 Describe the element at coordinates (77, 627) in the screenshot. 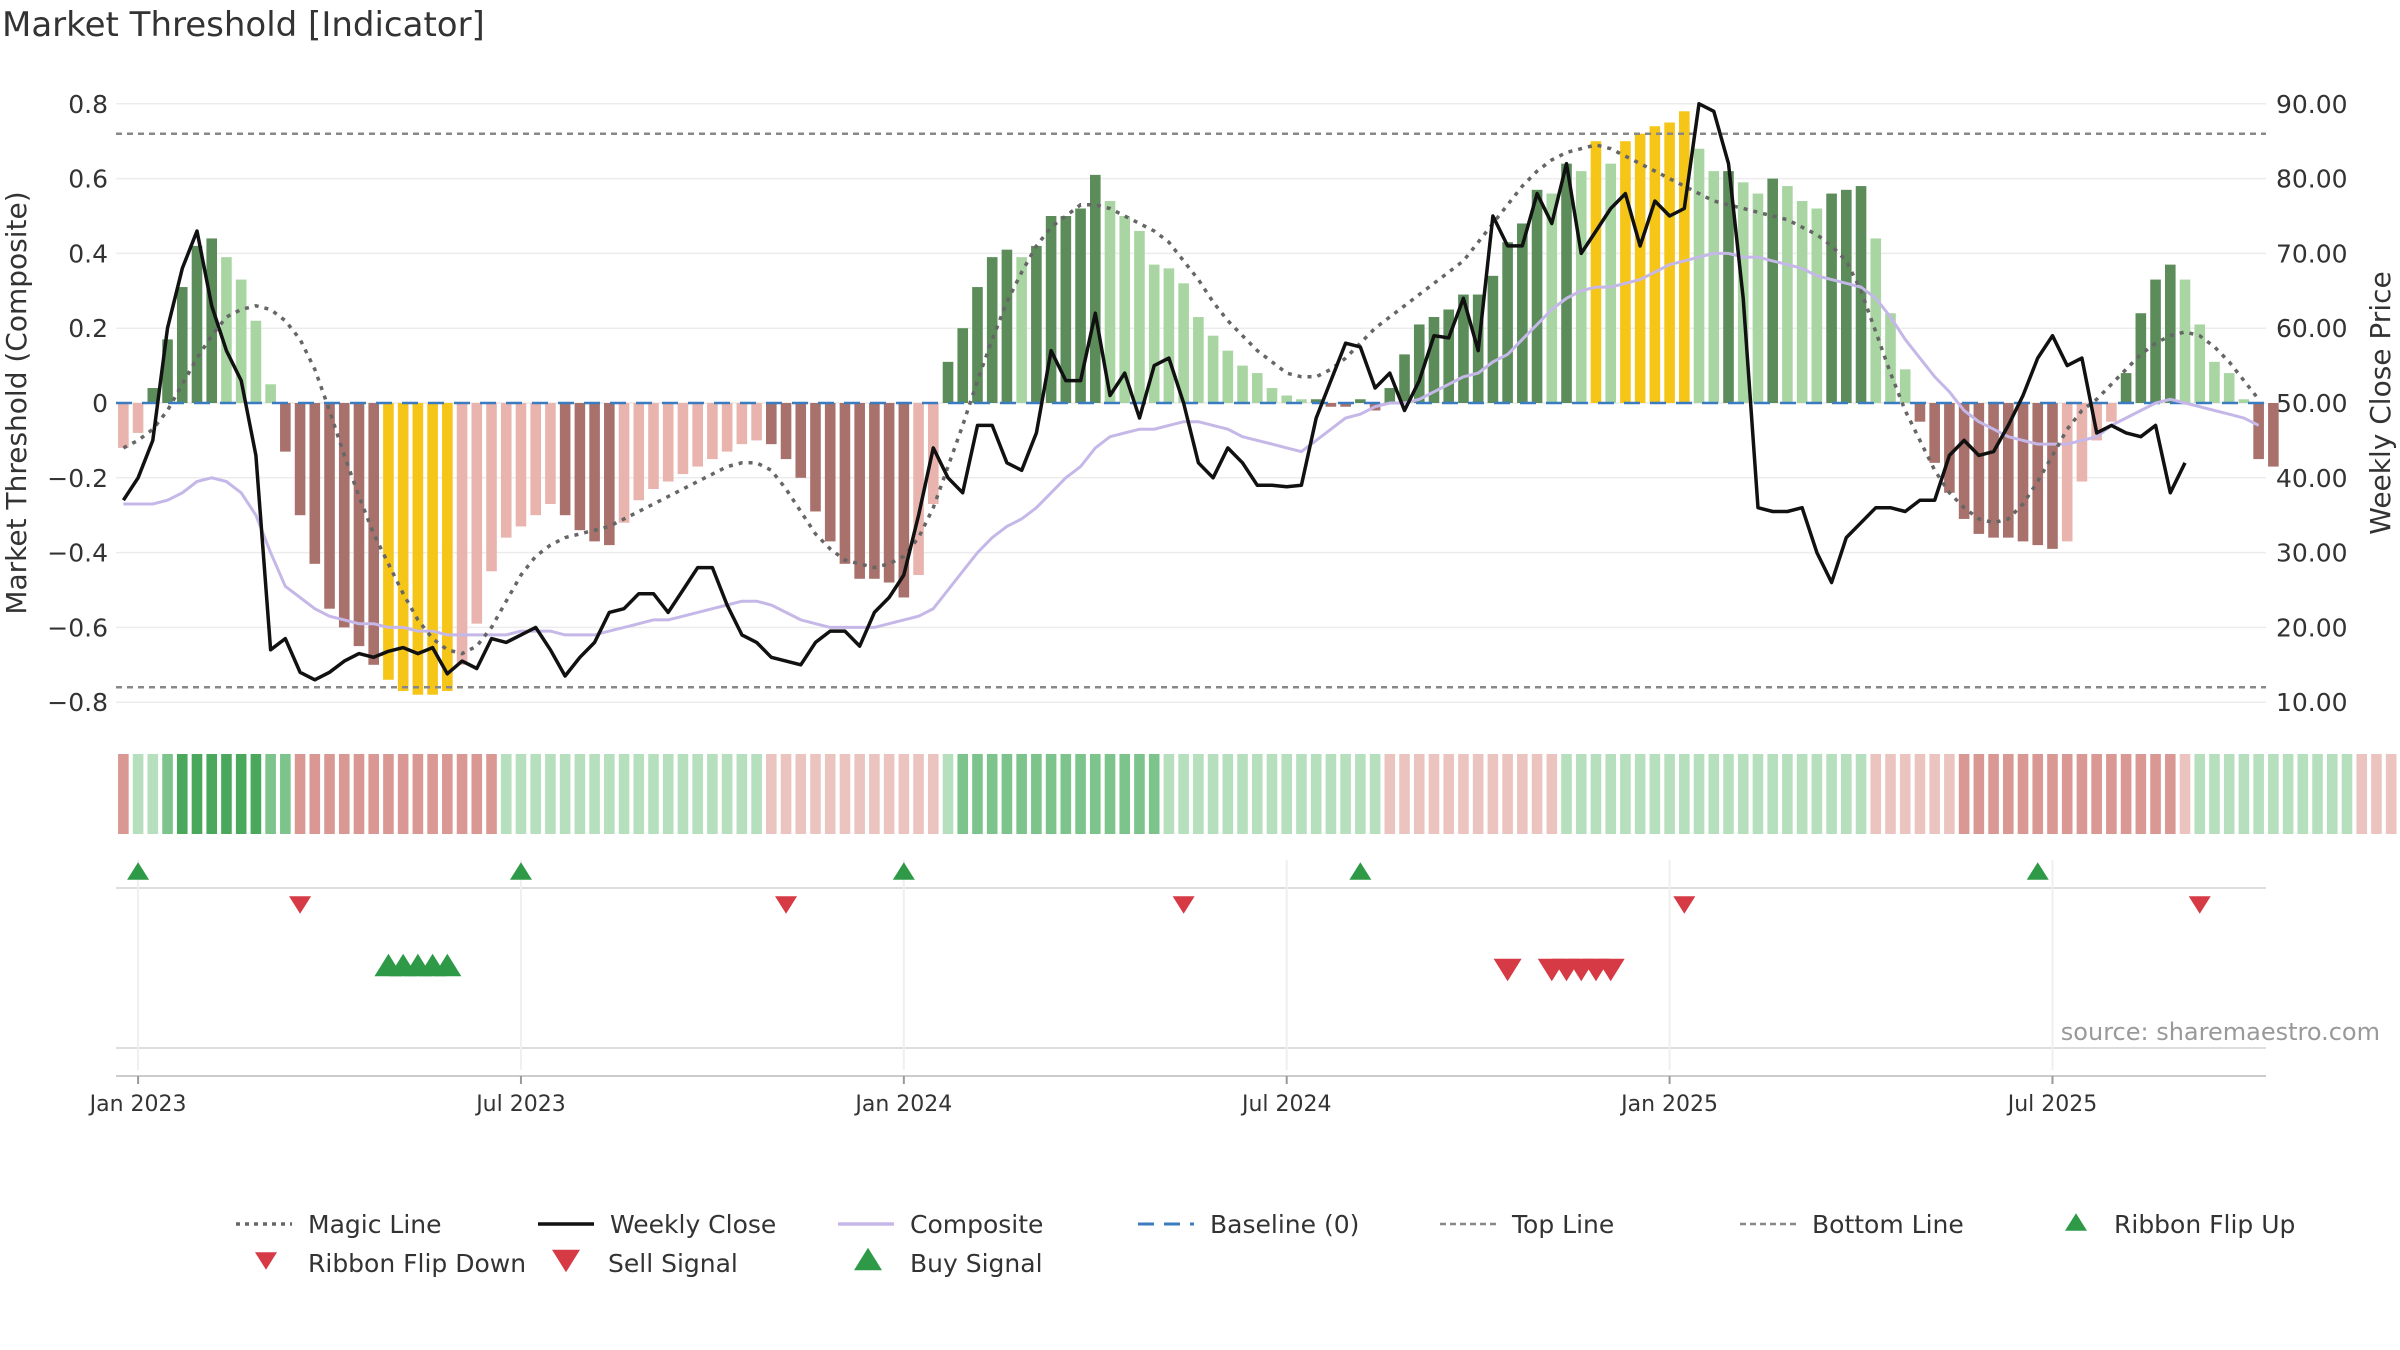

I see `y-tick-label: −0.6` at that location.